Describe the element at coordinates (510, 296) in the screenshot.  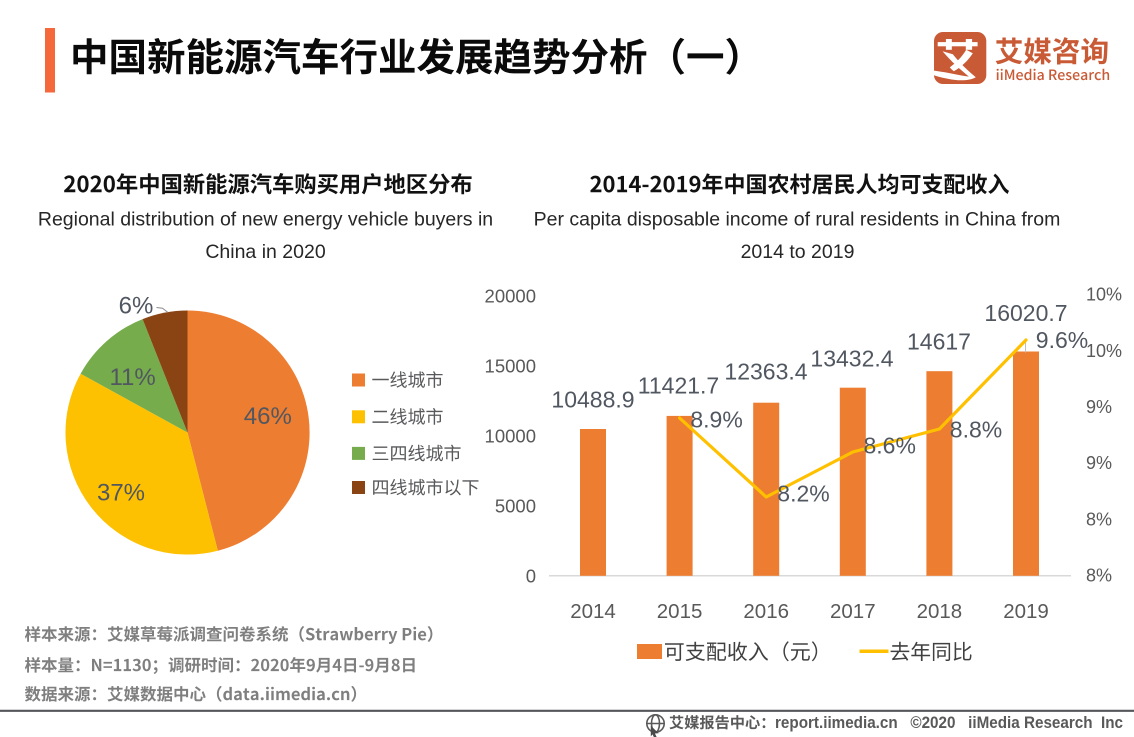
I see `svg-text: 20000` at that location.